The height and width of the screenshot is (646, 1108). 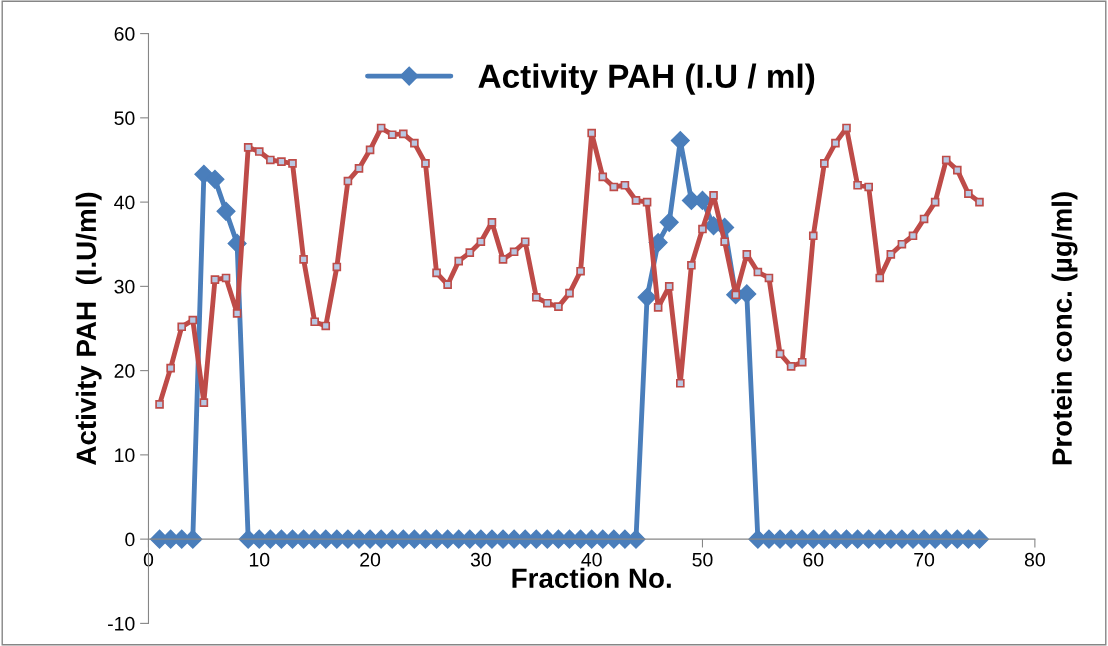 What do you see at coordinates (591, 578) in the screenshot?
I see `x-axis-title: Fraction No.` at bounding box center [591, 578].